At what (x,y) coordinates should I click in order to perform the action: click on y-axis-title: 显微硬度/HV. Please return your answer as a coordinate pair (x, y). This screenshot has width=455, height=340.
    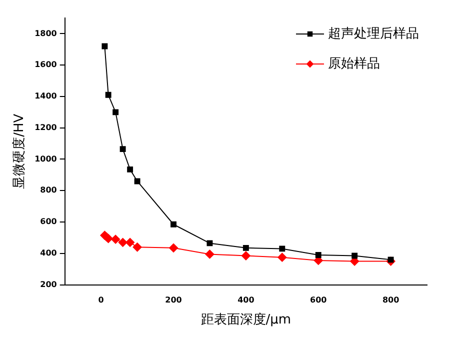
    Looking at the image, I should click on (19, 151).